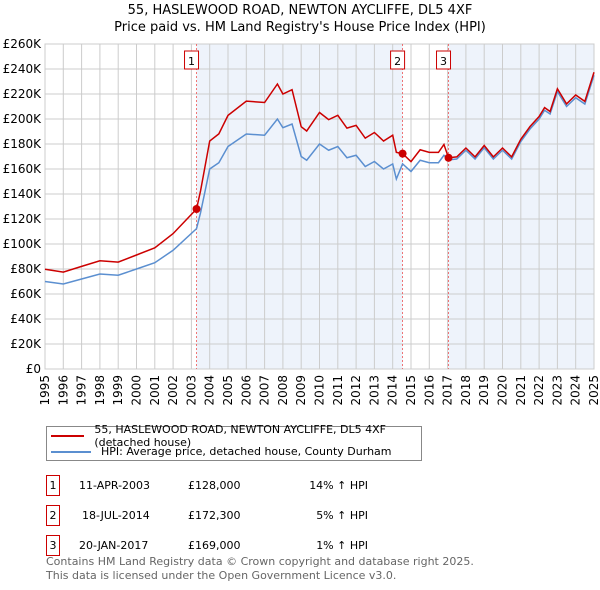  Describe the element at coordinates (23, 219) in the screenshot. I see `y-tick-label: £120K` at that location.